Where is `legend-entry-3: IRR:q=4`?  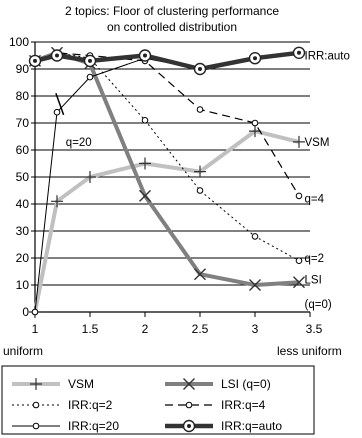 legend-entry-3: IRR:q=4 is located at coordinates (215, 405).